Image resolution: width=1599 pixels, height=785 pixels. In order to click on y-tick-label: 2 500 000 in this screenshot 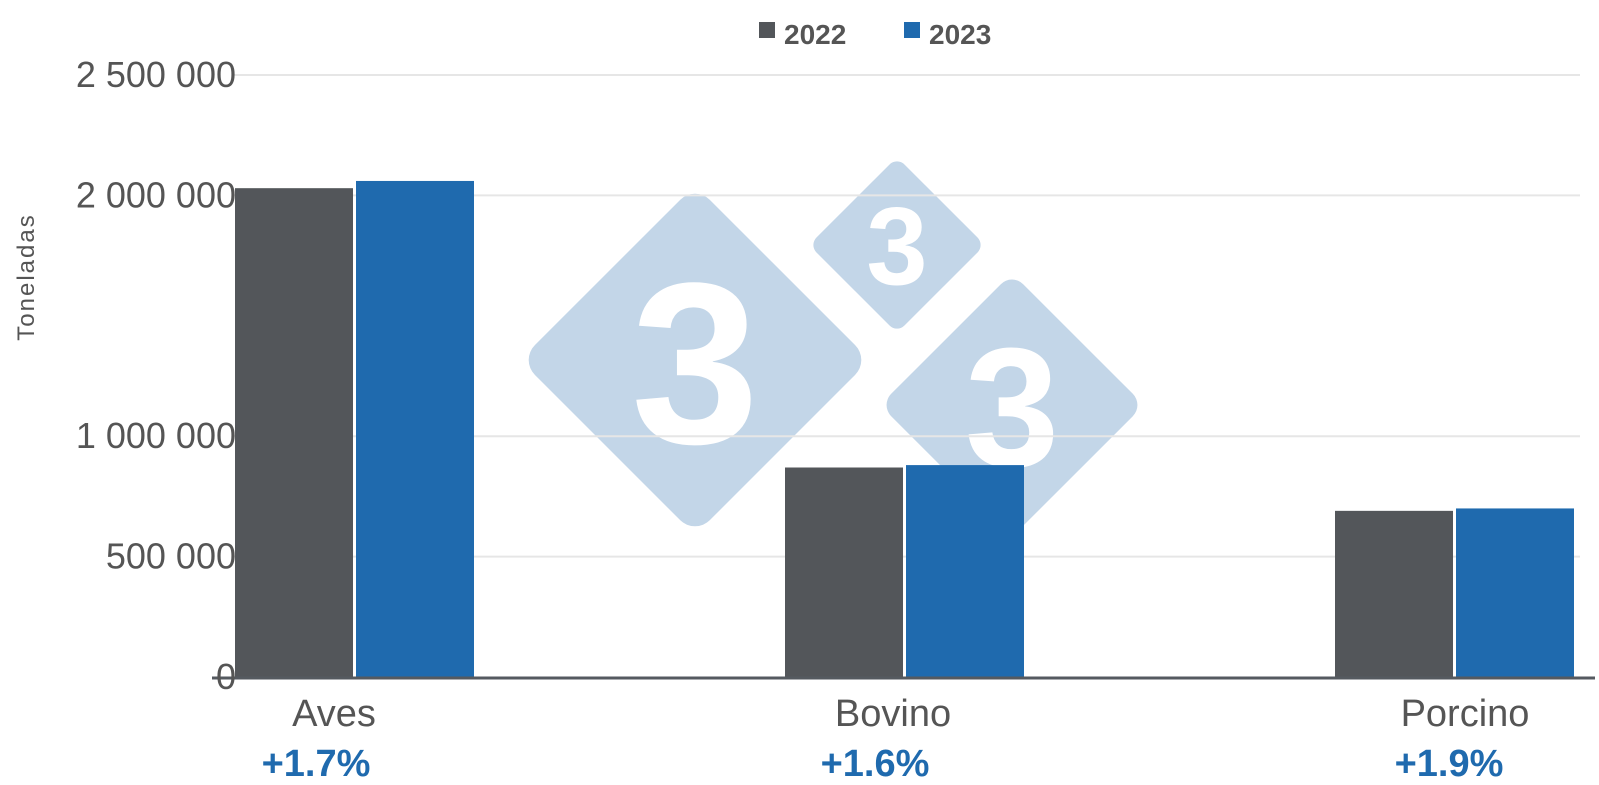, I will do `click(156, 74)`.